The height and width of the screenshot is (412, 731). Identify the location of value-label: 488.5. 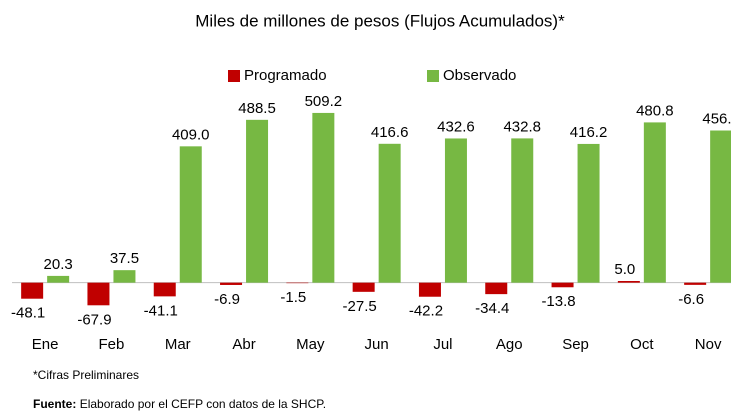
(257, 108).